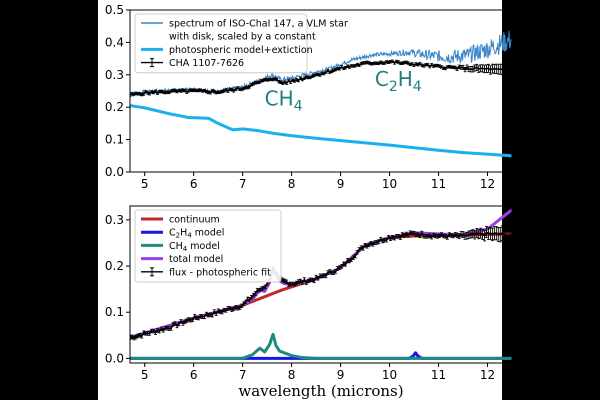 This screenshot has width=600, height=400. I want to click on legend-label: continuum, so click(194, 220).